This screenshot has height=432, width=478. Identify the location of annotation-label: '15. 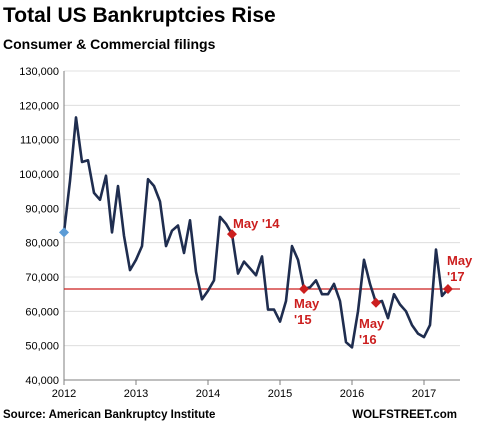
(303, 319).